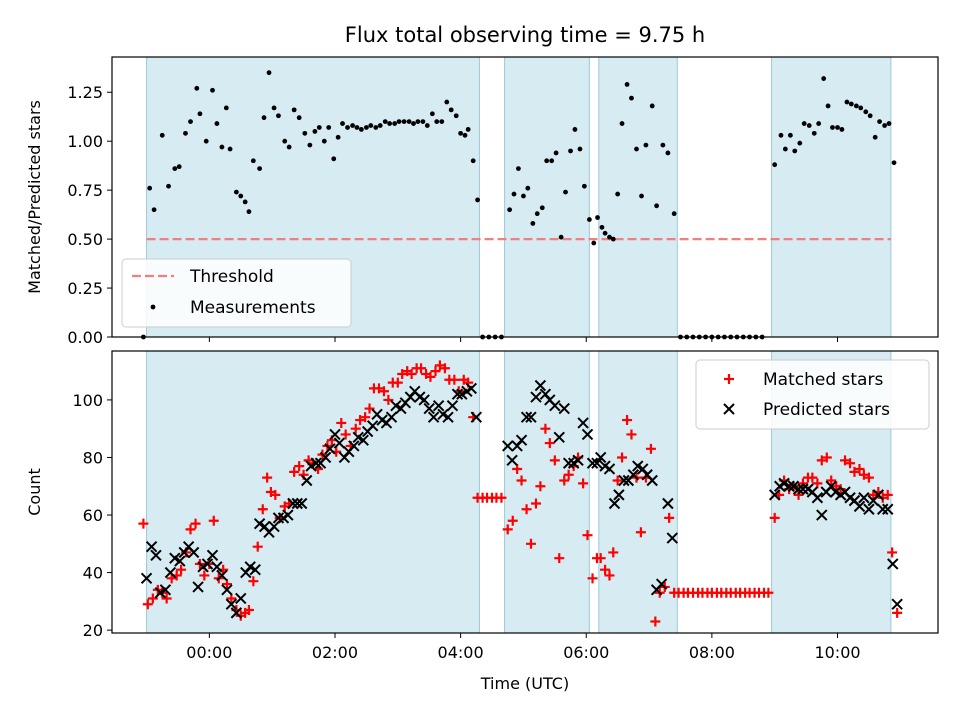  Describe the element at coordinates (712, 652) in the screenshot. I see `x-tick-label: 08:00` at that location.